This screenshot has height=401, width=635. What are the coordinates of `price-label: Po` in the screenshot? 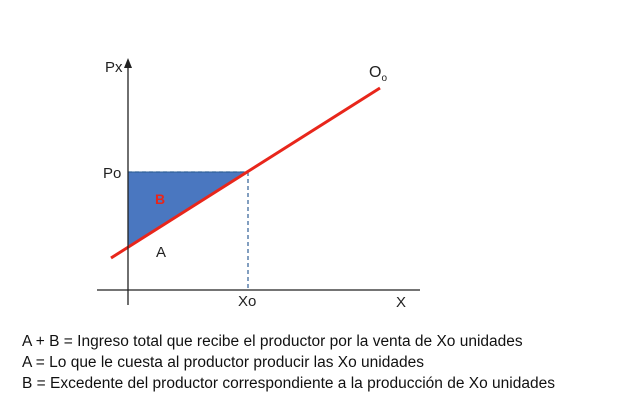 It's located at (112, 173).